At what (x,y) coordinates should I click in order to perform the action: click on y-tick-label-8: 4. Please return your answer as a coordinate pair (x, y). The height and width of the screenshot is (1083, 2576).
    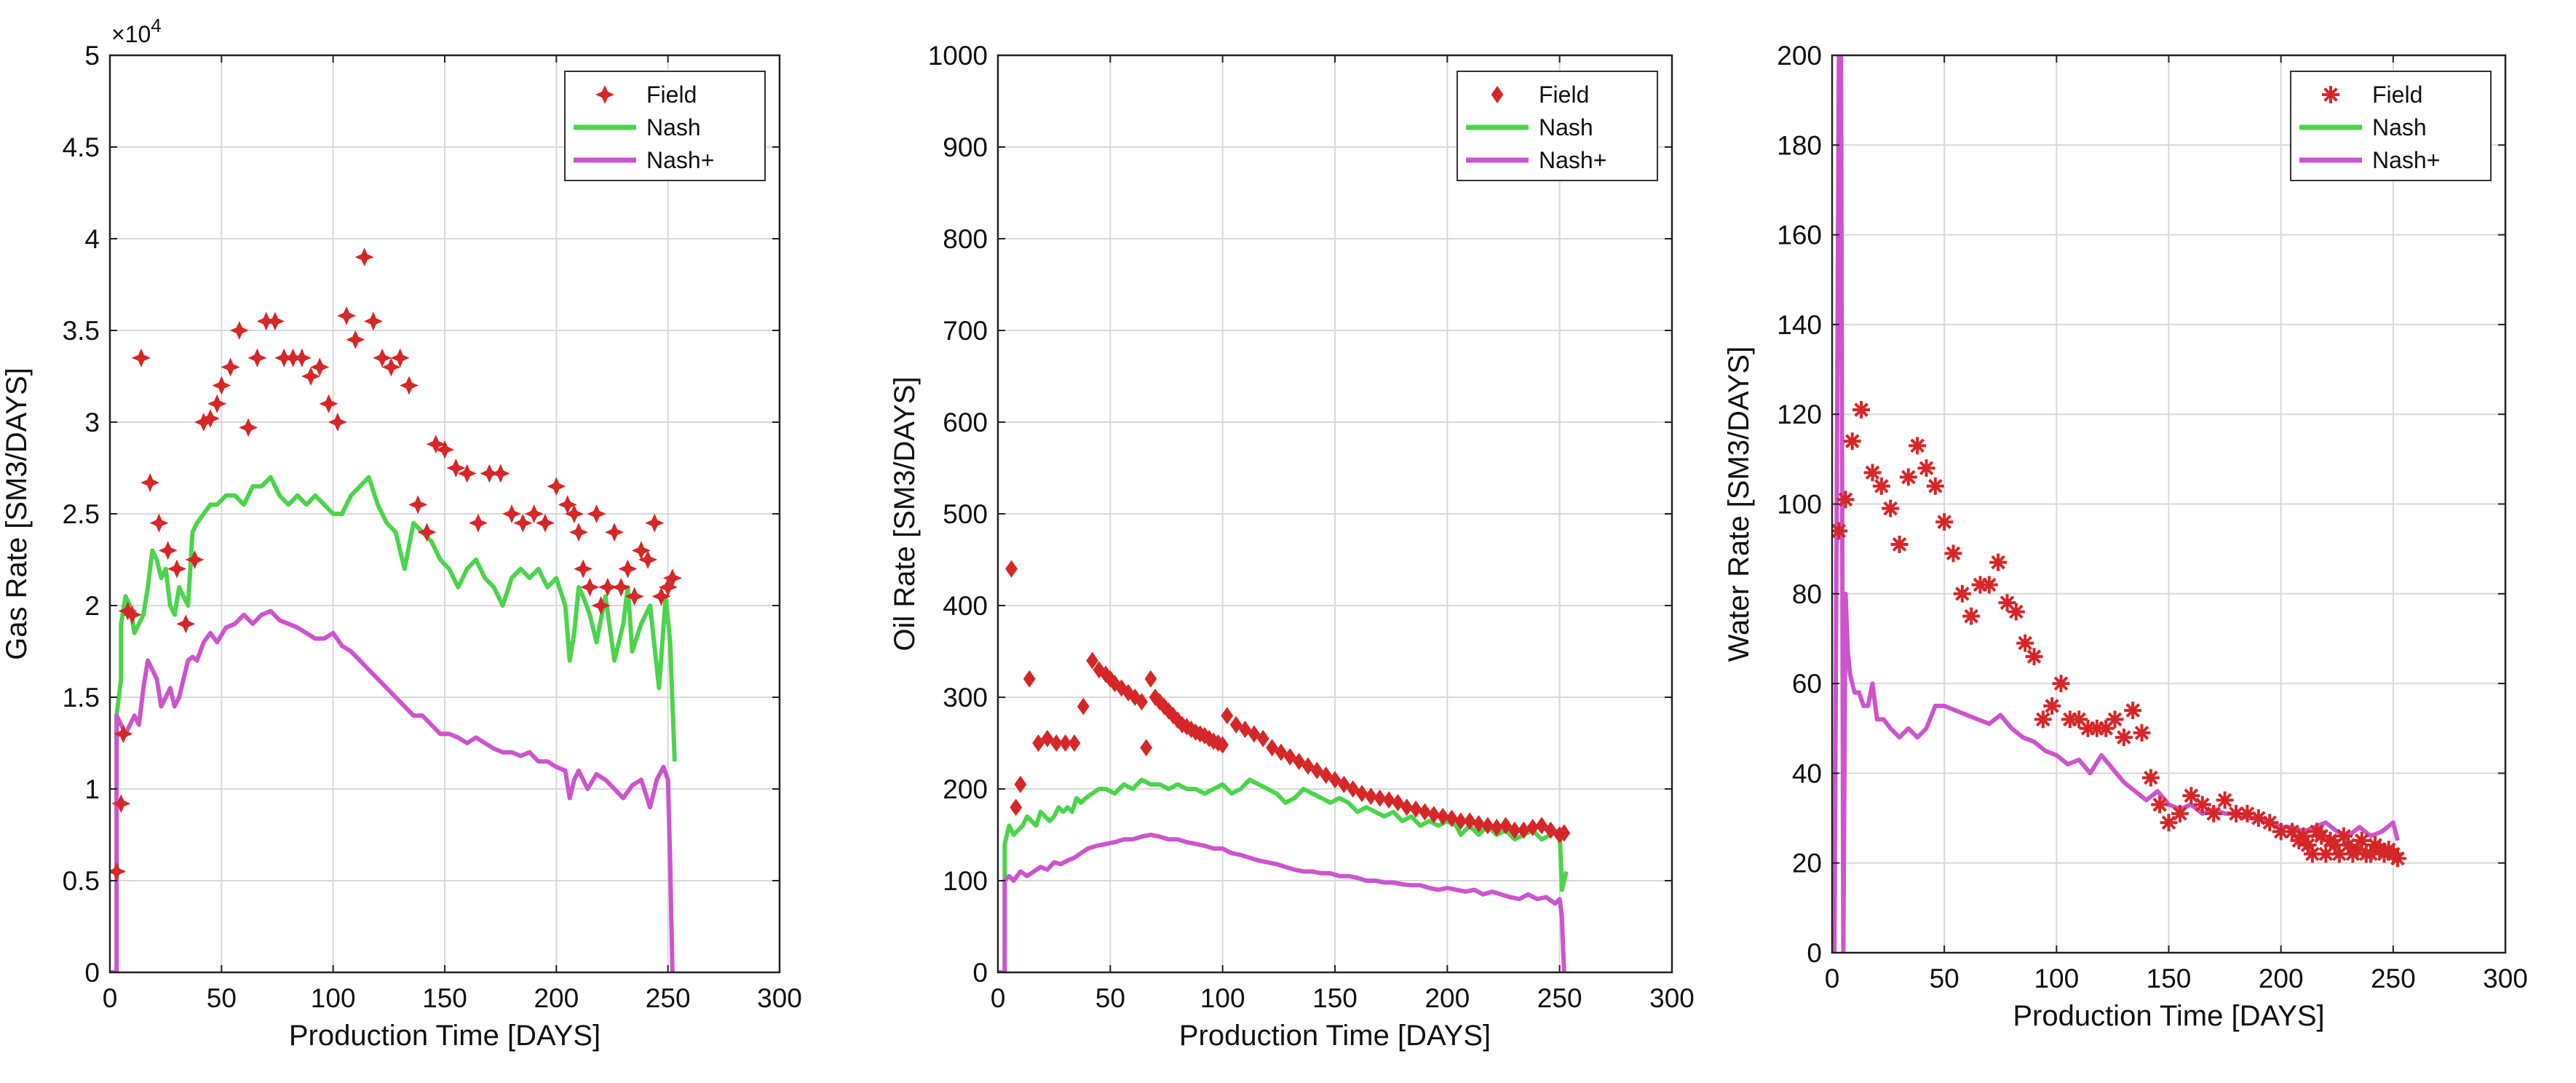
    Looking at the image, I should click on (92, 239).